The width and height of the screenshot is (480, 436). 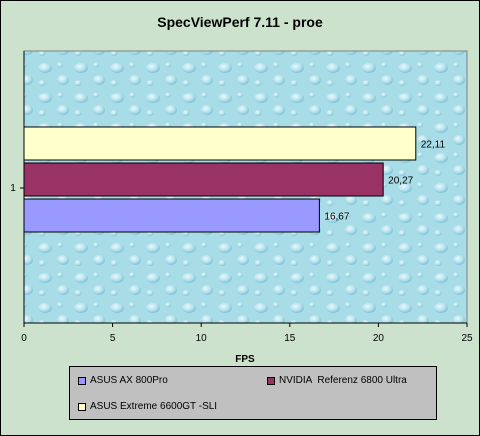 I want to click on legend-item-asus-extreme-6600gt-sli: ASUS Extreme 6600GT -SLI, so click(x=147, y=406).